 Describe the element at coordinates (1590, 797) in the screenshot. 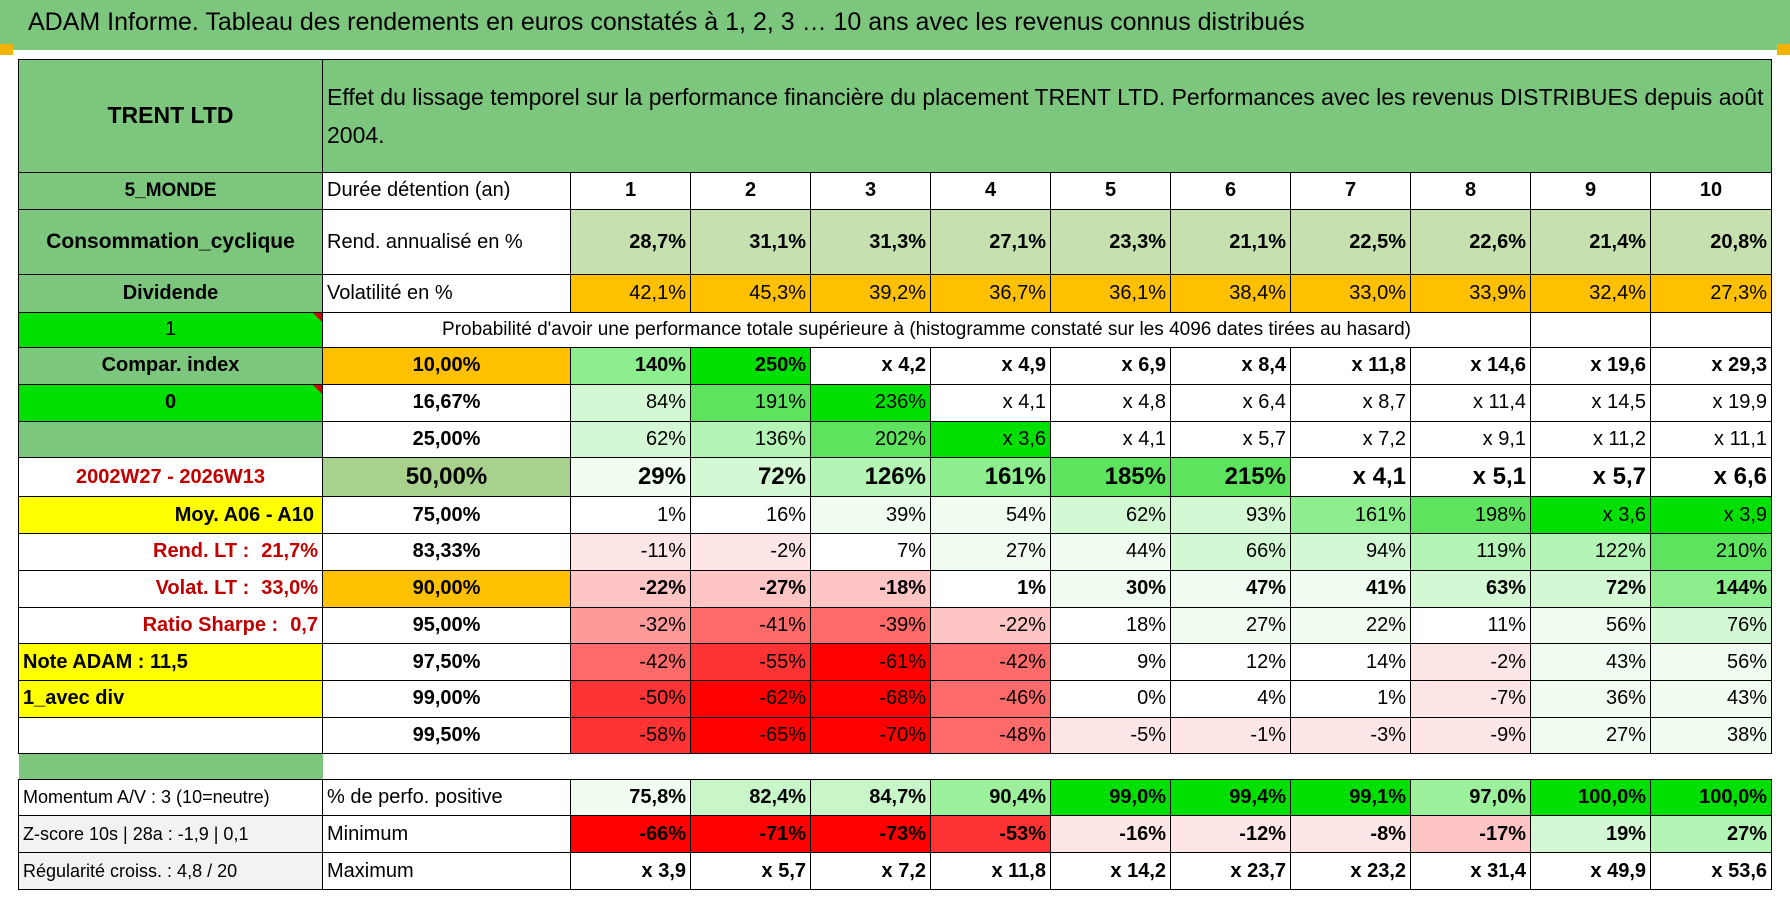

I see `stat-value: 100,0%` at that location.